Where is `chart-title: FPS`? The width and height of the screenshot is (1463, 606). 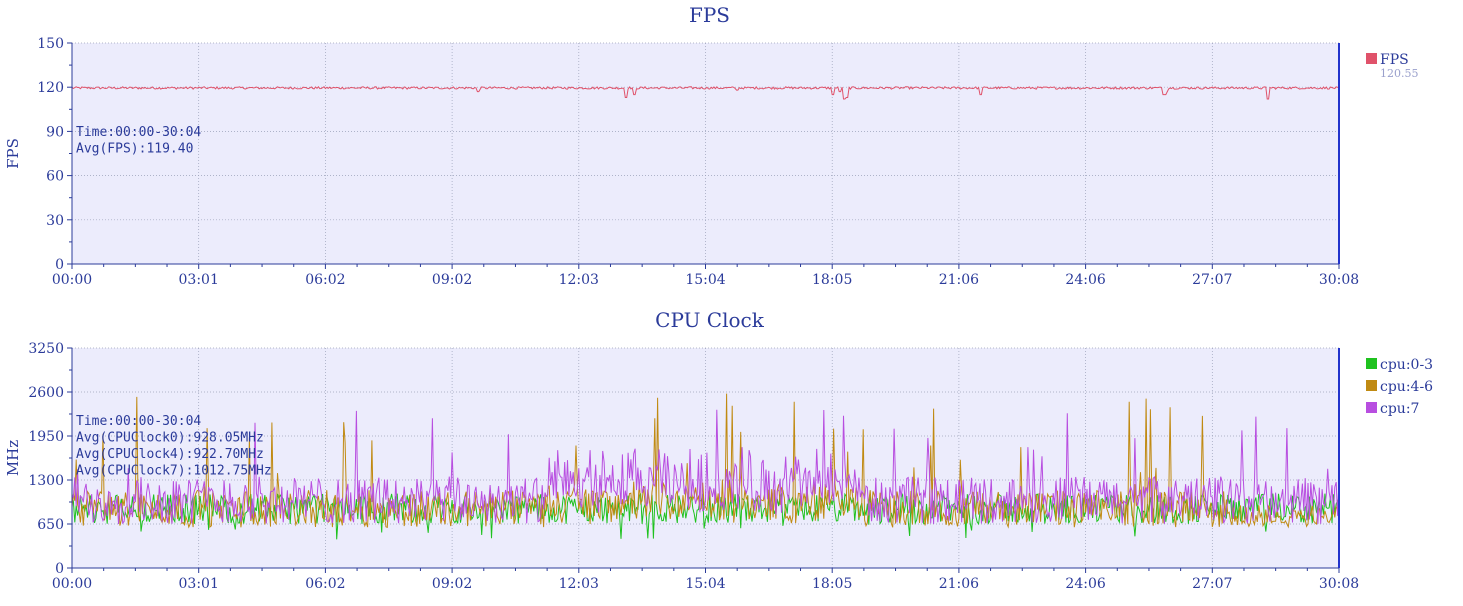
chart-title: FPS is located at coordinates (709, 15).